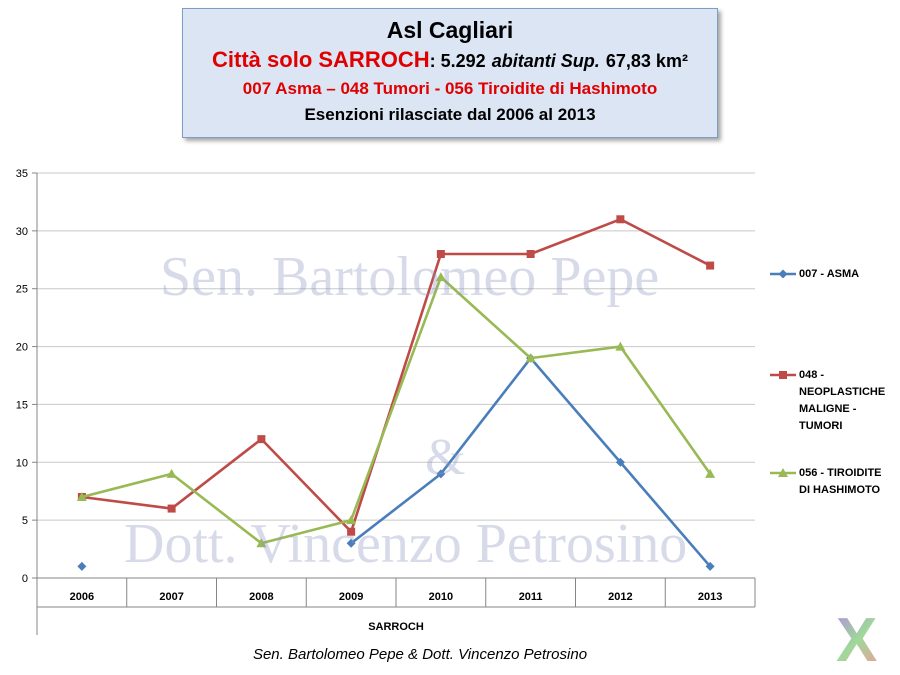  I want to click on legend-label: 007 - ASMA, so click(829, 274).